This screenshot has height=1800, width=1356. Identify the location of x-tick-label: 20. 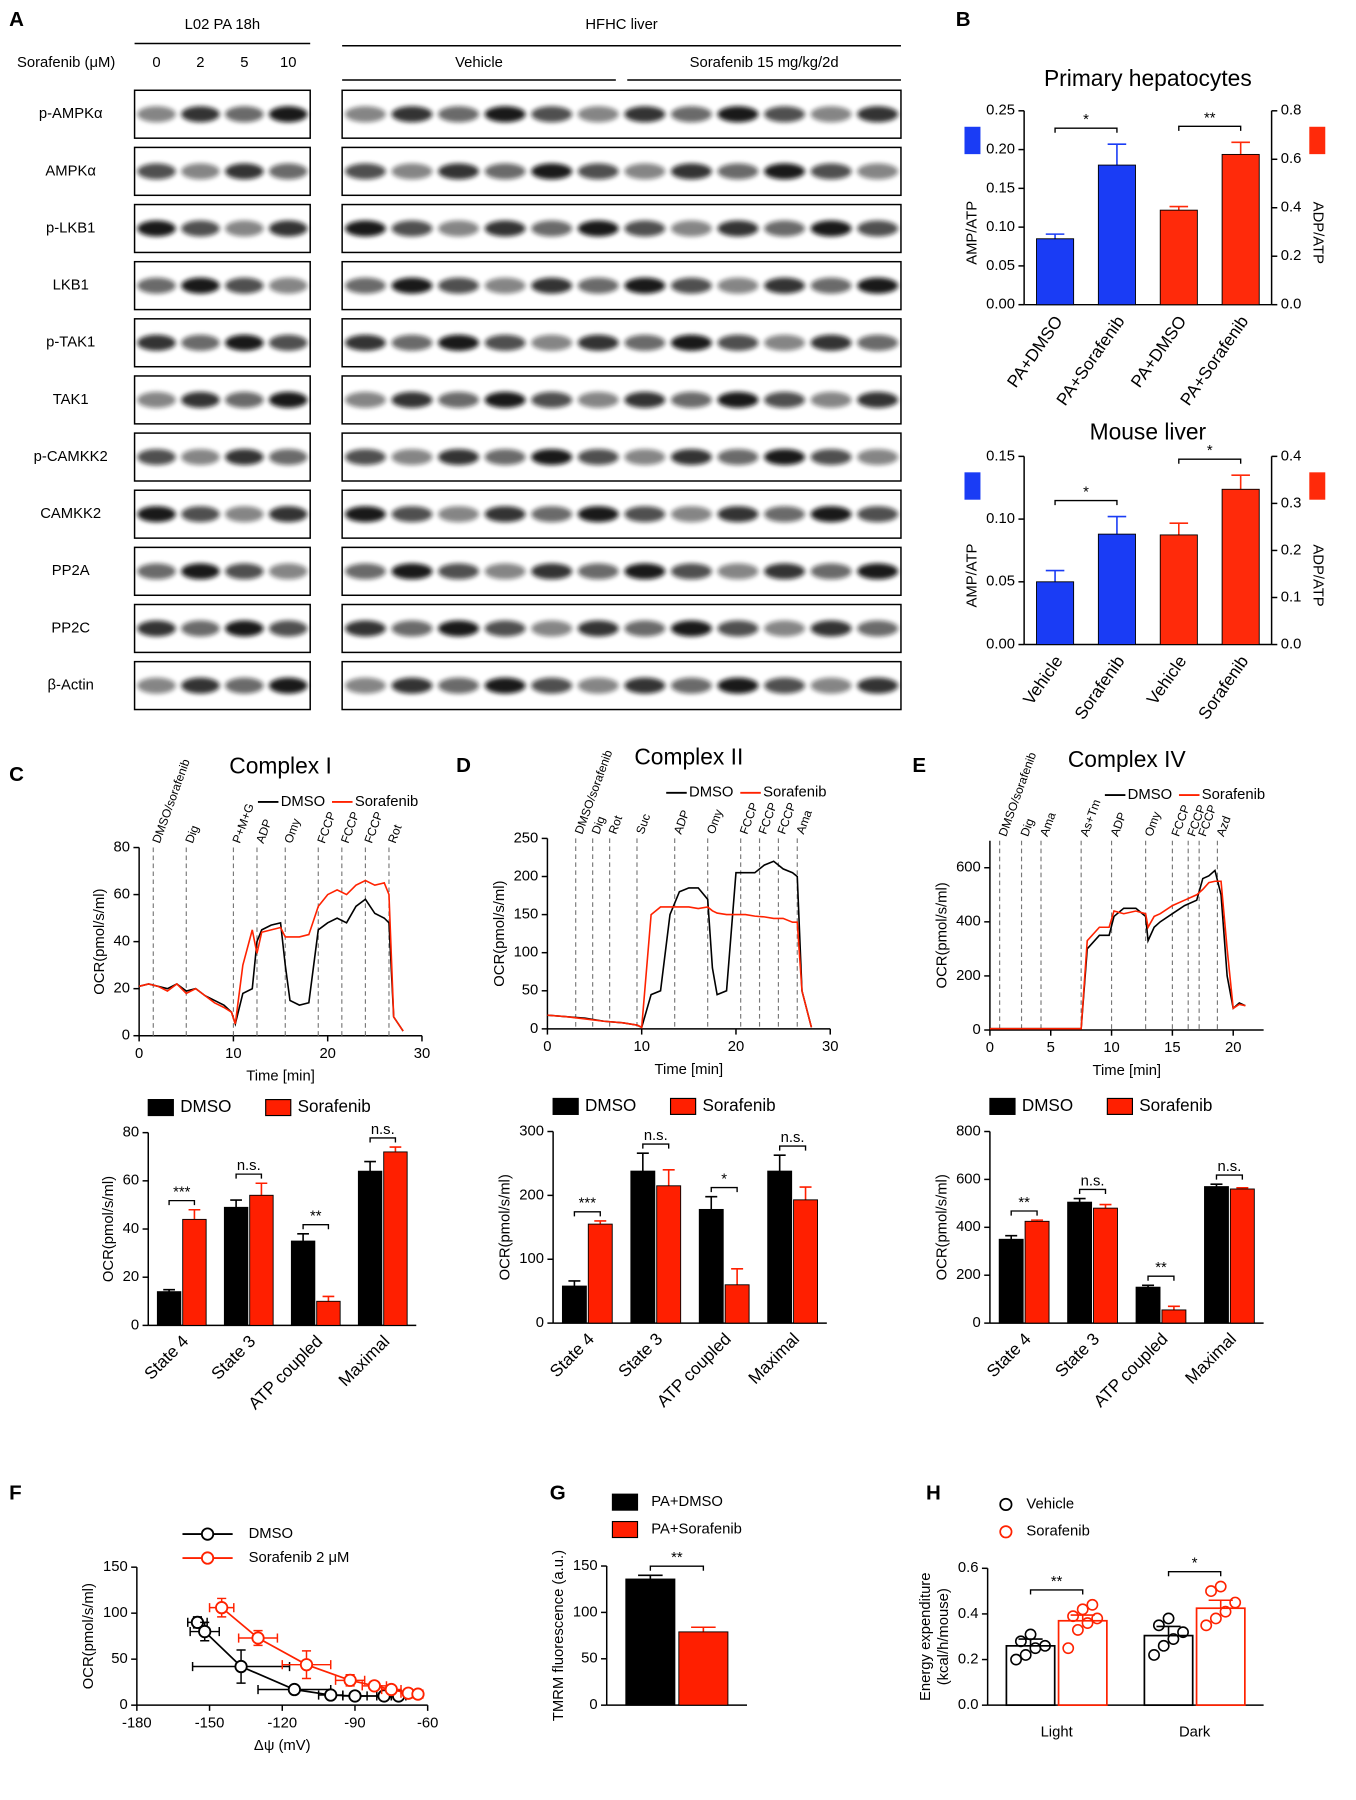
(736, 1047).